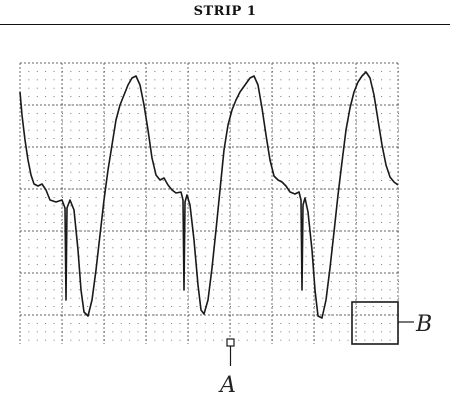  Describe the element at coordinates (225, 11) in the screenshot. I see `strip-title: STRIP 1` at that location.